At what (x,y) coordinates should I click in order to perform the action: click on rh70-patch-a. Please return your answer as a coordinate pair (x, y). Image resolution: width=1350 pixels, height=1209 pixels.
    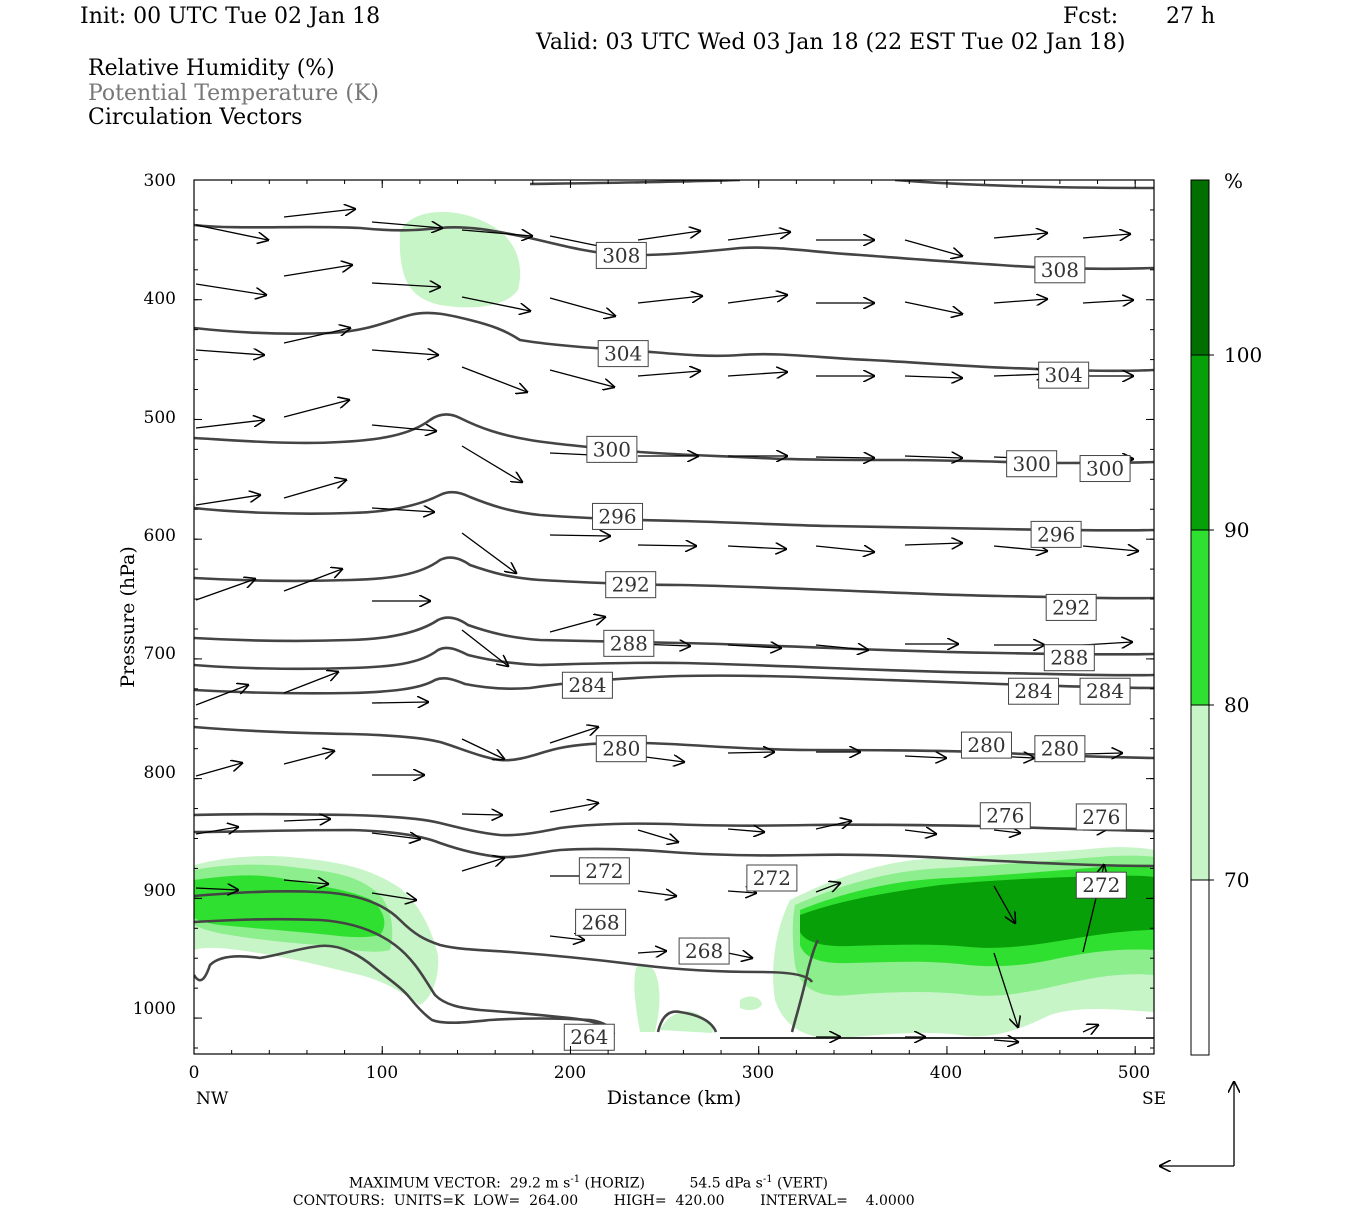
    Looking at the image, I should click on (647, 998).